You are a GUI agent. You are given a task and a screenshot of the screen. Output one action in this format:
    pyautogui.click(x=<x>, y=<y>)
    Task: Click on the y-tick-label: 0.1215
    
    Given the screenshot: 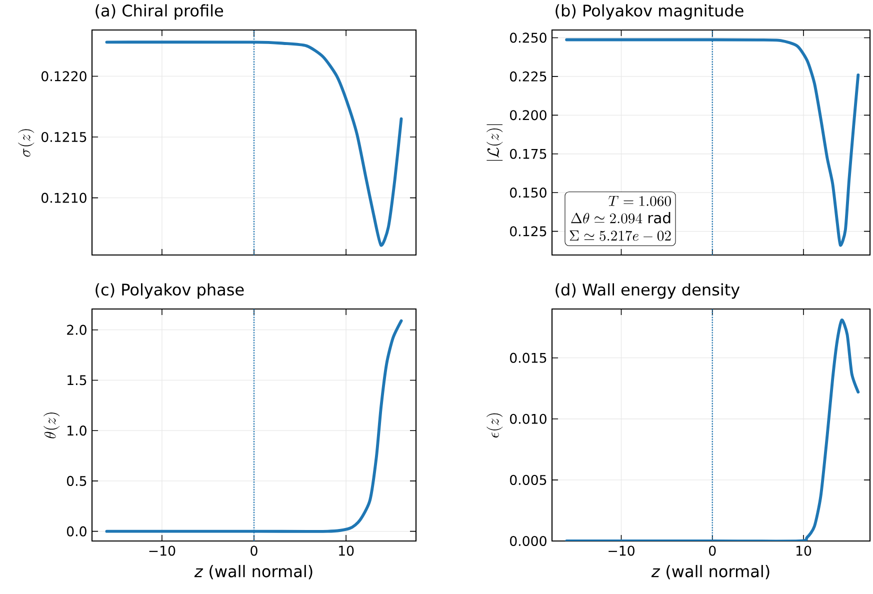 What is the action you would take?
    pyautogui.click(x=64, y=137)
    